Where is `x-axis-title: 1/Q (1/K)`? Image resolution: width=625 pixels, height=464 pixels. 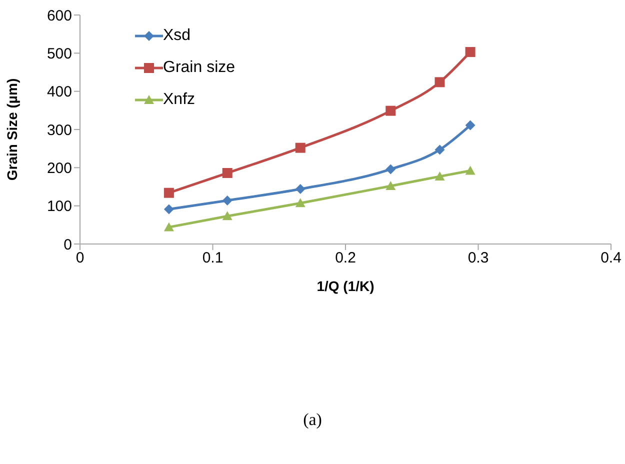
x-axis-title: 1/Q (1/K) is located at coordinates (345, 286).